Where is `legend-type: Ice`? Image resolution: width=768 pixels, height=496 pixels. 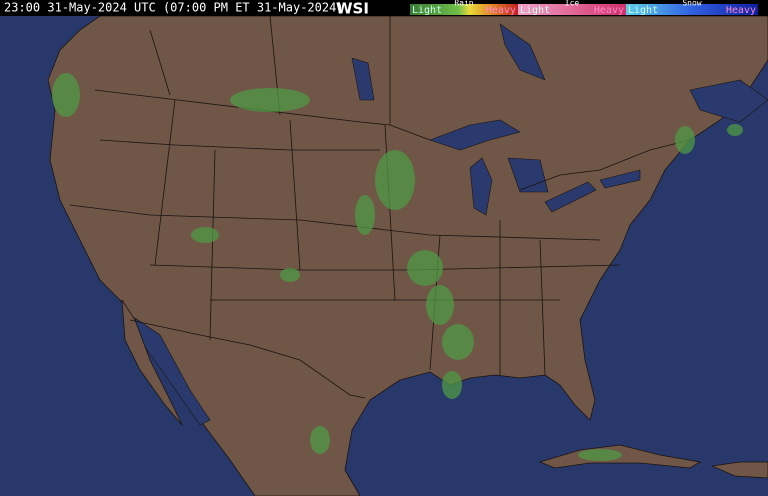
legend-type: Ice is located at coordinates (572, 4).